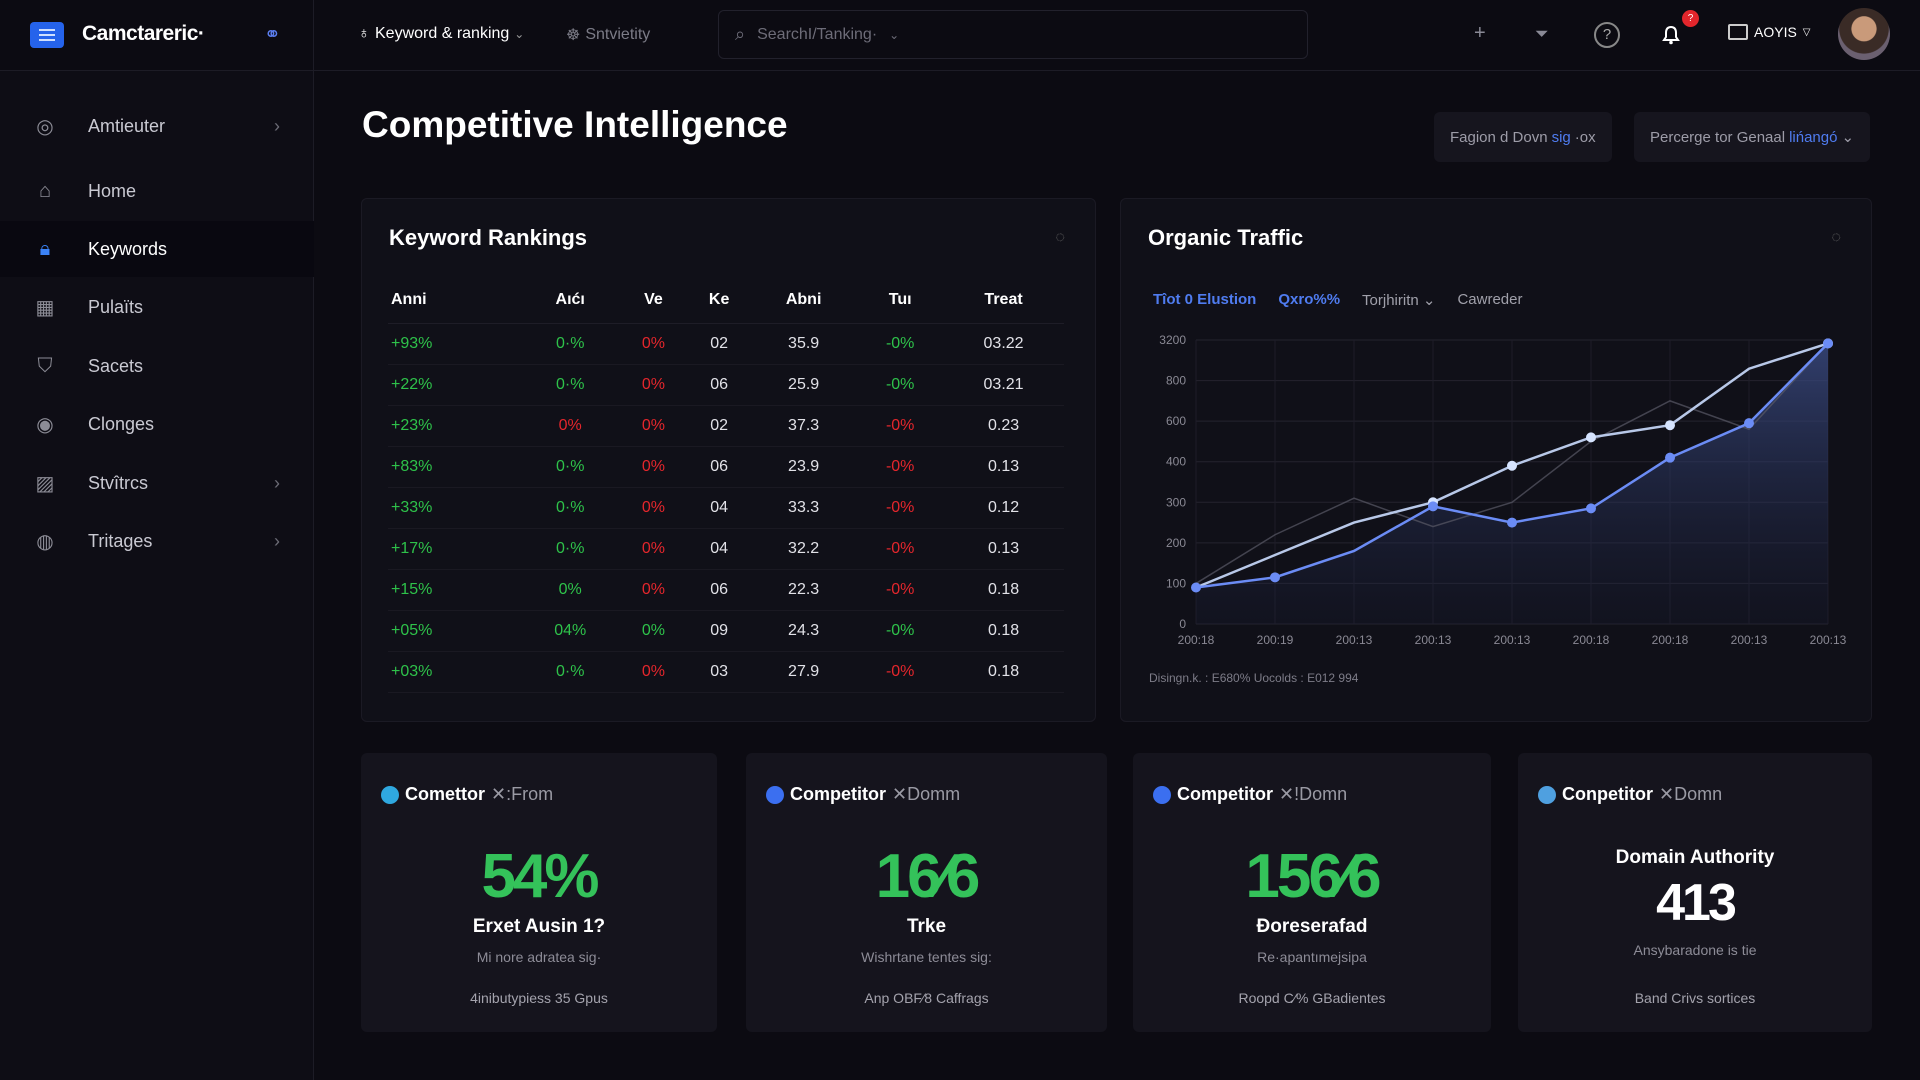 The height and width of the screenshot is (1080, 1920). What do you see at coordinates (455, 631) in the screenshot?
I see `table-cell: +05%` at bounding box center [455, 631].